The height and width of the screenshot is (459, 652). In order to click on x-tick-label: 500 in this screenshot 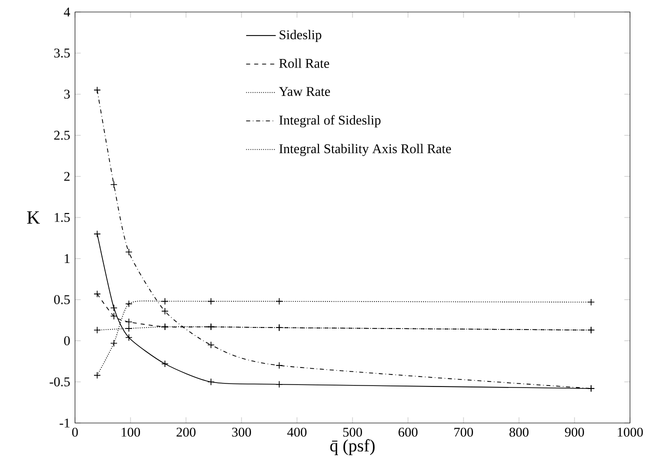, I will do `click(352, 432)`.